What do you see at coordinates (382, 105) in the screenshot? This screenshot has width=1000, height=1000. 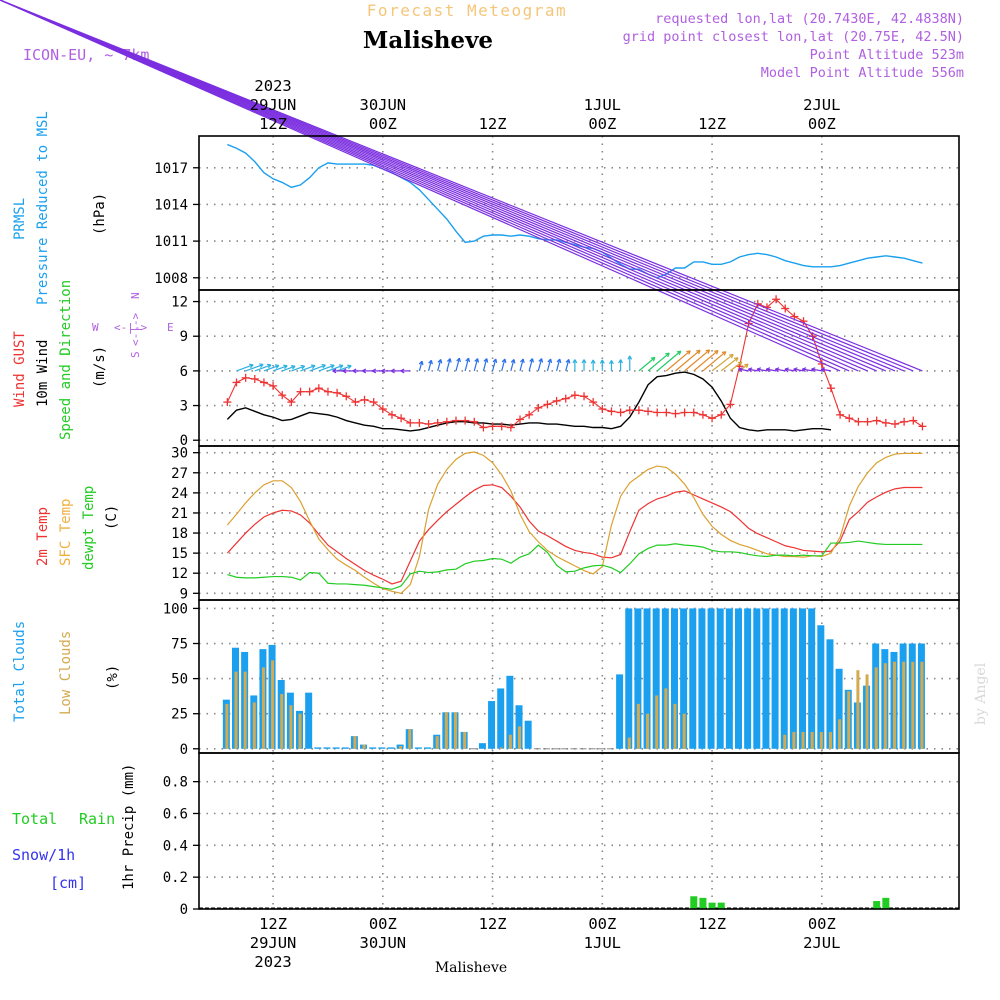 I see `top-time-label: 30JUN` at bounding box center [382, 105].